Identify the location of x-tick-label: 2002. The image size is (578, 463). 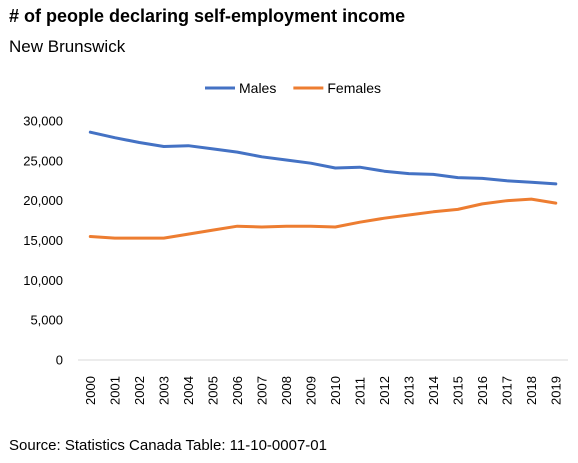
(139, 390).